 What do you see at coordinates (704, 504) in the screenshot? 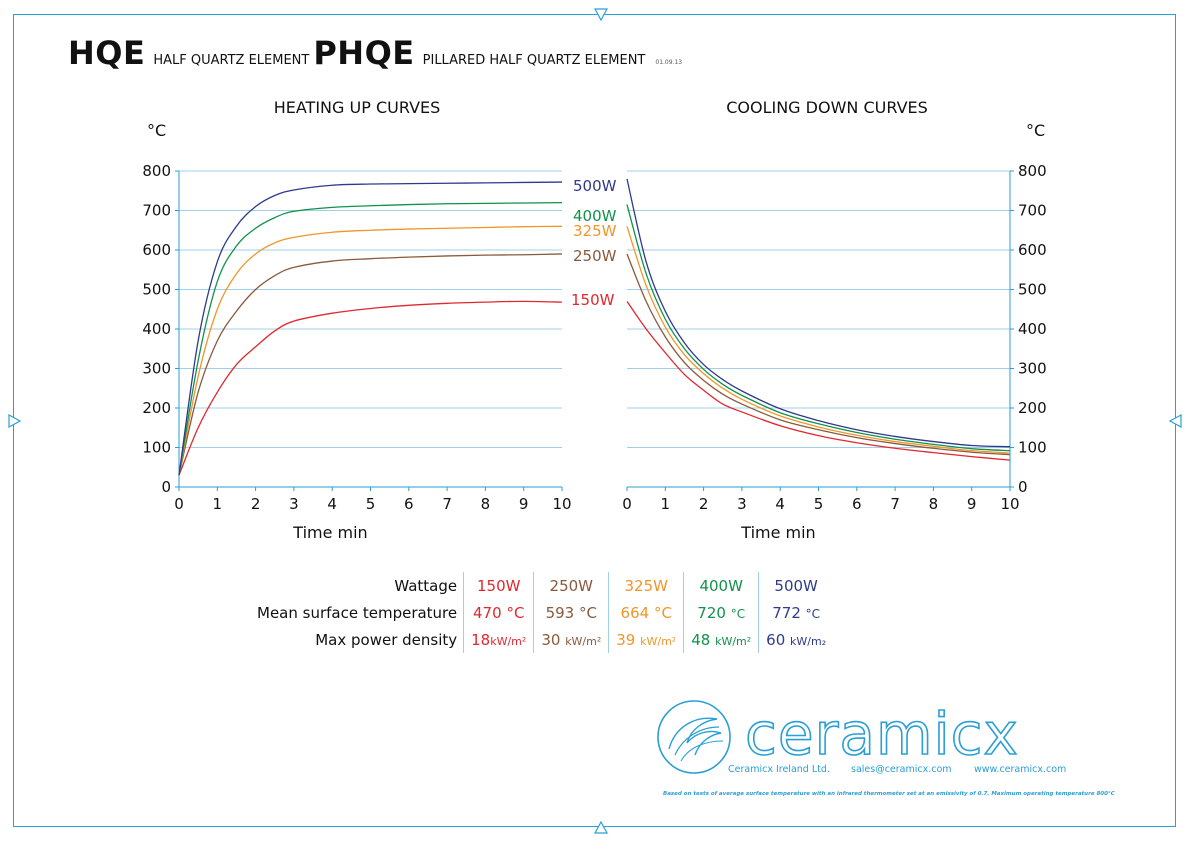
I see `cooling-x-tick-label: 2` at bounding box center [704, 504].